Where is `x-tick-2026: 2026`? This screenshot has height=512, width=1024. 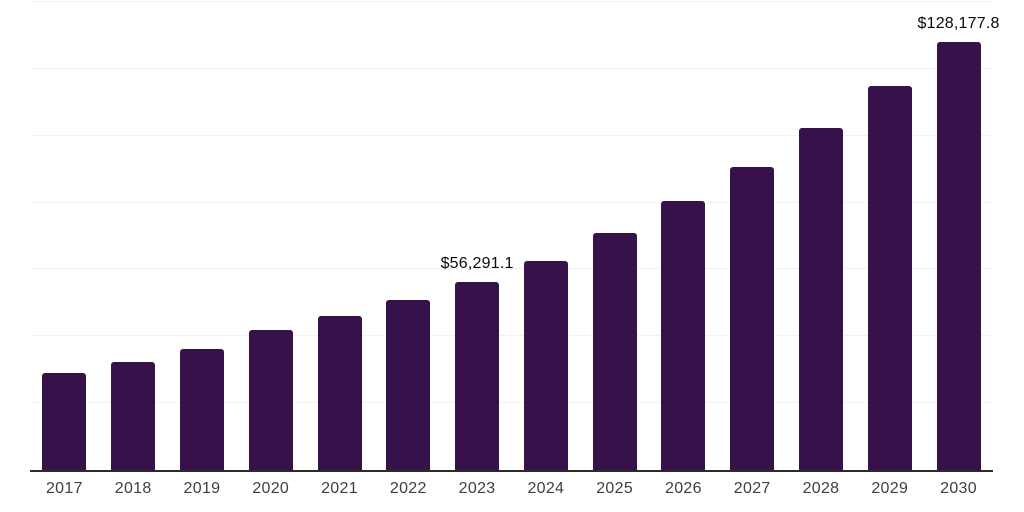
x-tick-2026: 2026 is located at coordinates (683, 488).